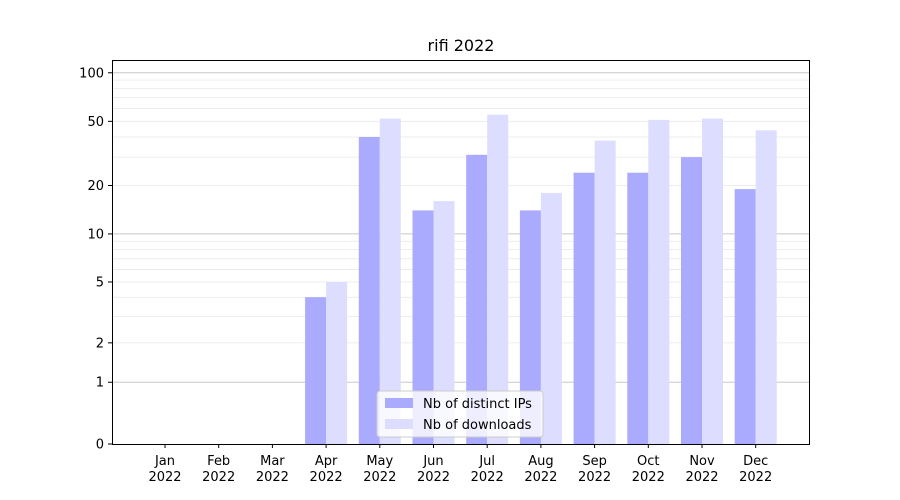  What do you see at coordinates (594, 461) in the screenshot?
I see `x-tick-label-line: Sep` at bounding box center [594, 461].